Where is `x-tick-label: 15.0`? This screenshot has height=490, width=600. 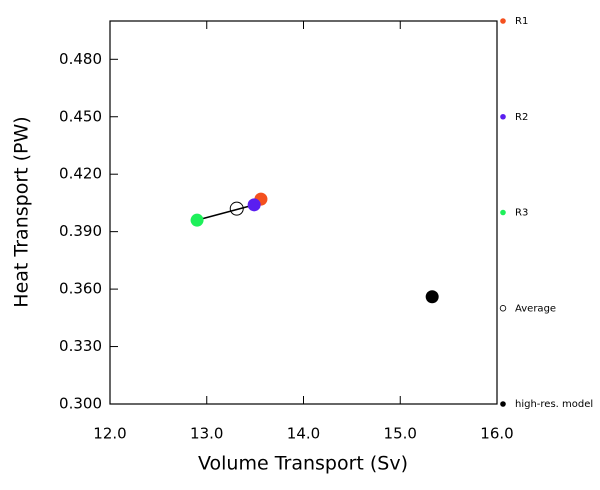 x-tick-label: 15.0 is located at coordinates (400, 434).